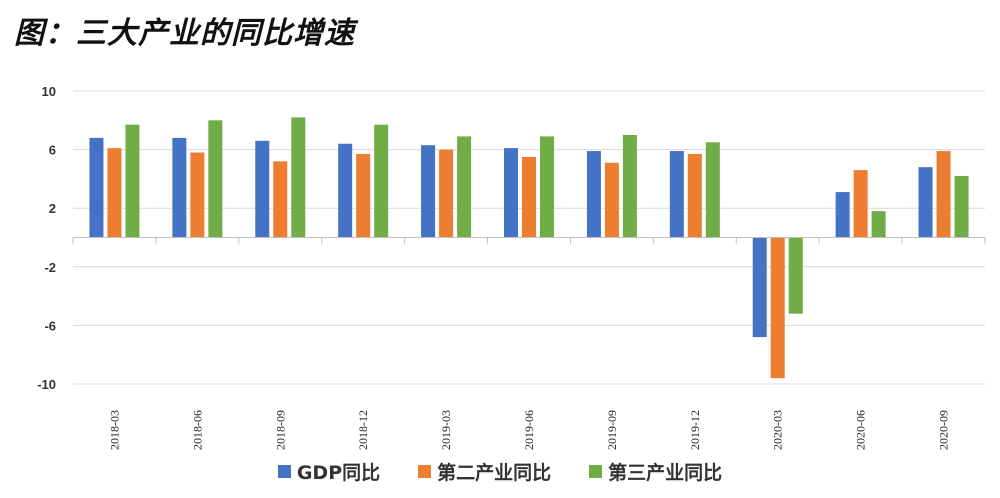 The height and width of the screenshot is (498, 1000). What do you see at coordinates (795, 275) in the screenshot?
I see `bar-第三产业同比-2020-03` at bounding box center [795, 275].